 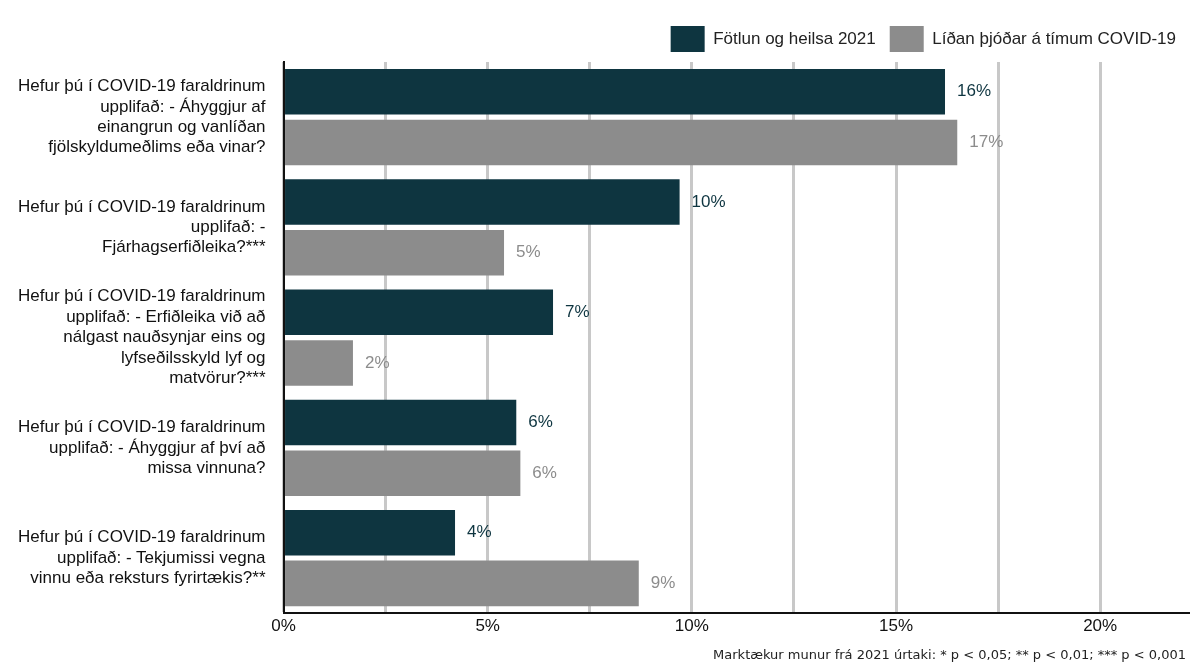 I want to click on x-tick-label: 10%, so click(x=691, y=626).